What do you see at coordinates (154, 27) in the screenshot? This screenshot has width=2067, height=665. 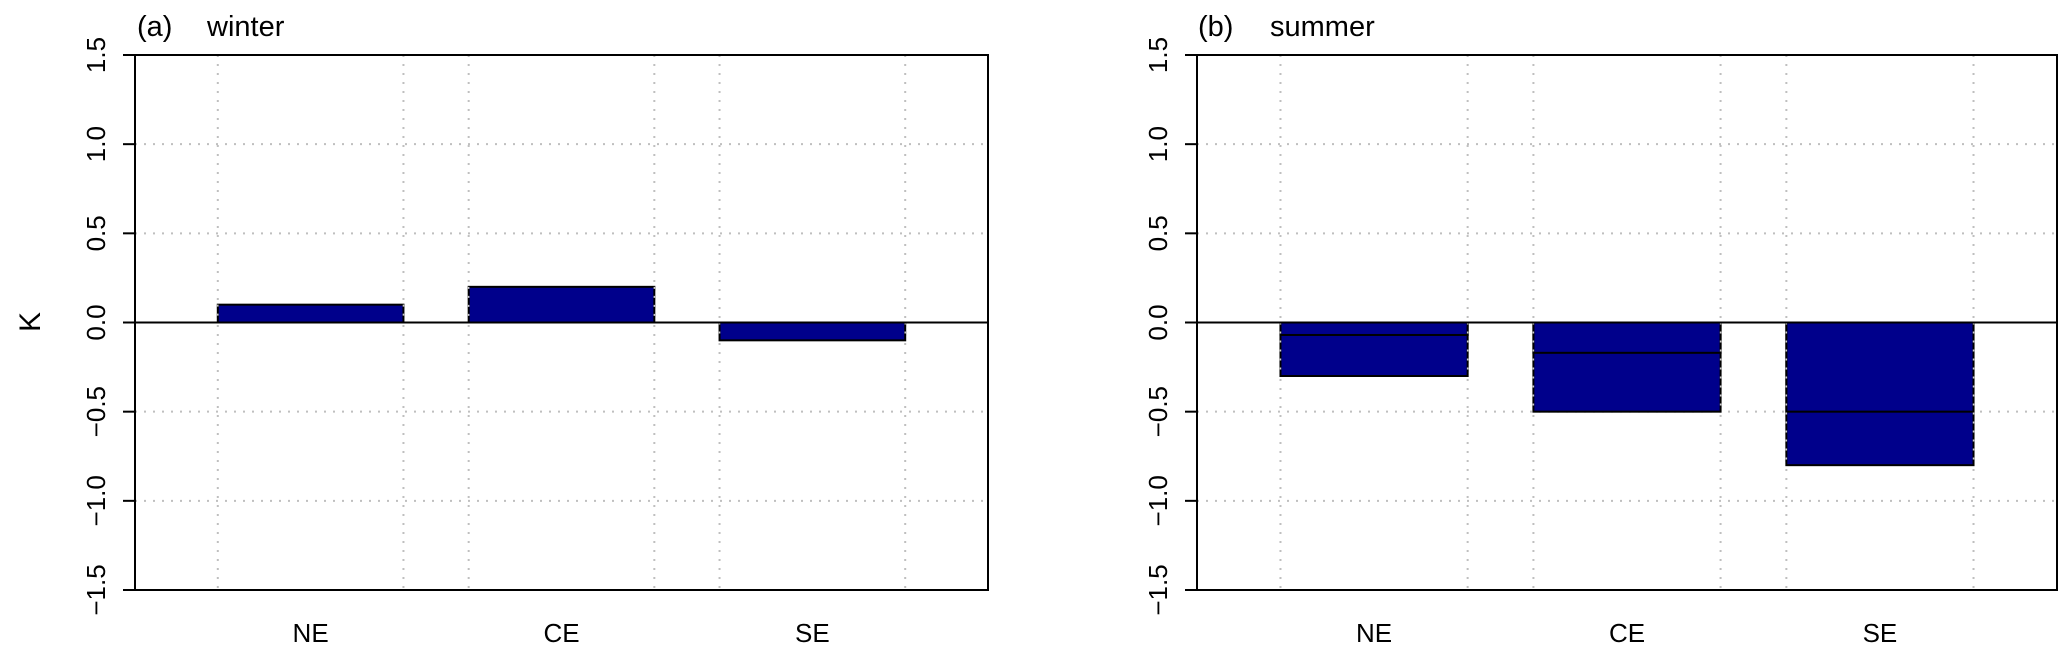 I see `panel-label: (a)` at bounding box center [154, 27].